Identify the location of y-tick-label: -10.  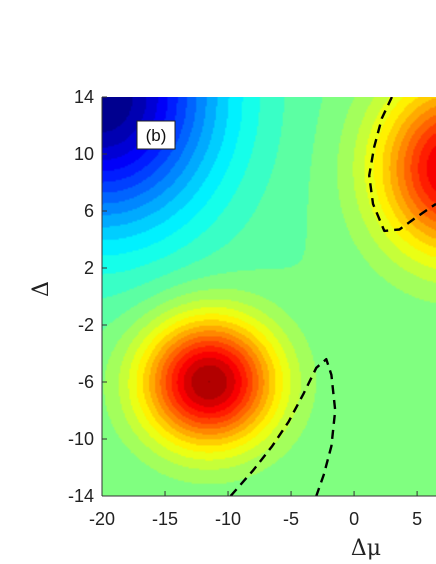
(81, 439).